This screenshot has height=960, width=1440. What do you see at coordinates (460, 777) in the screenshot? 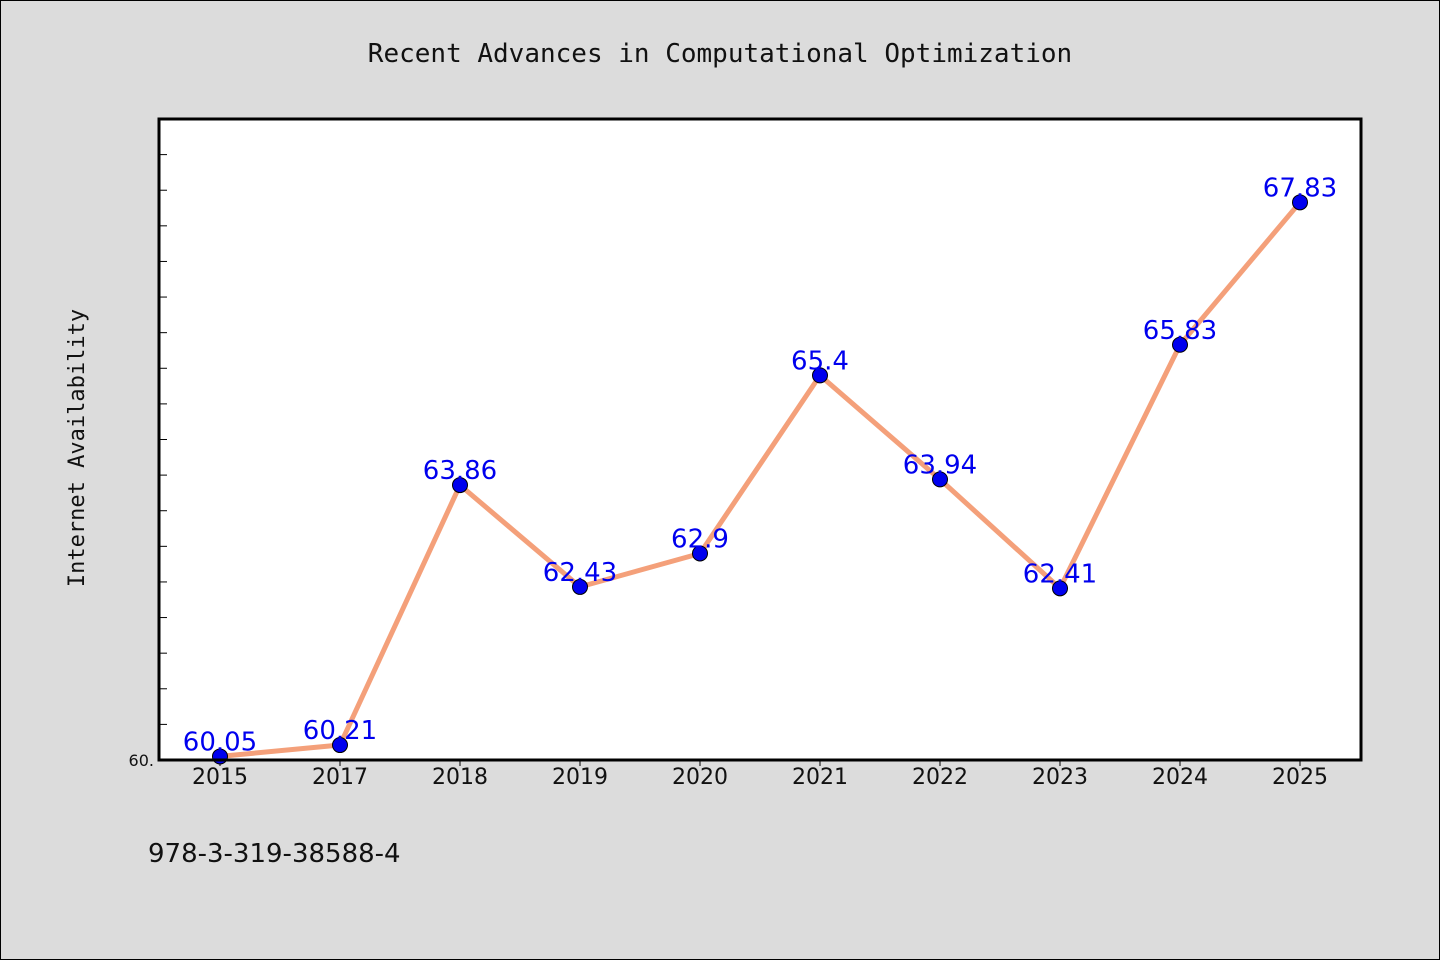
I see `x-tick-label: 2018` at bounding box center [460, 777].